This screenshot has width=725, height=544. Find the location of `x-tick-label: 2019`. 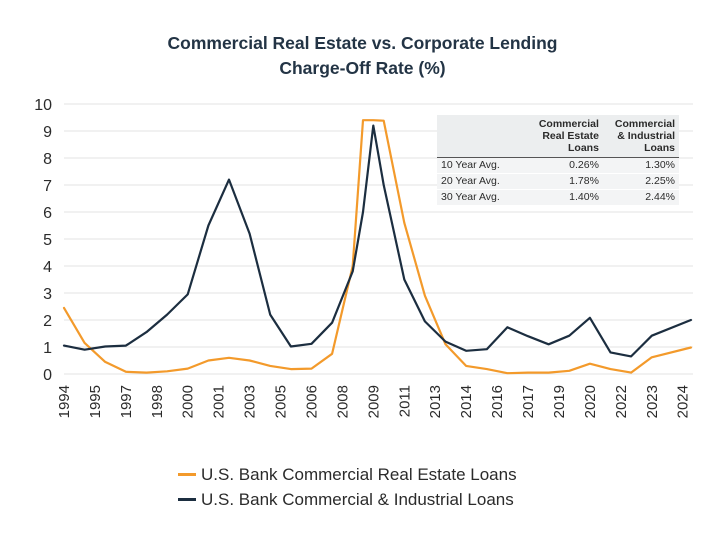

x-tick-label: 2019 is located at coordinates (559, 401).